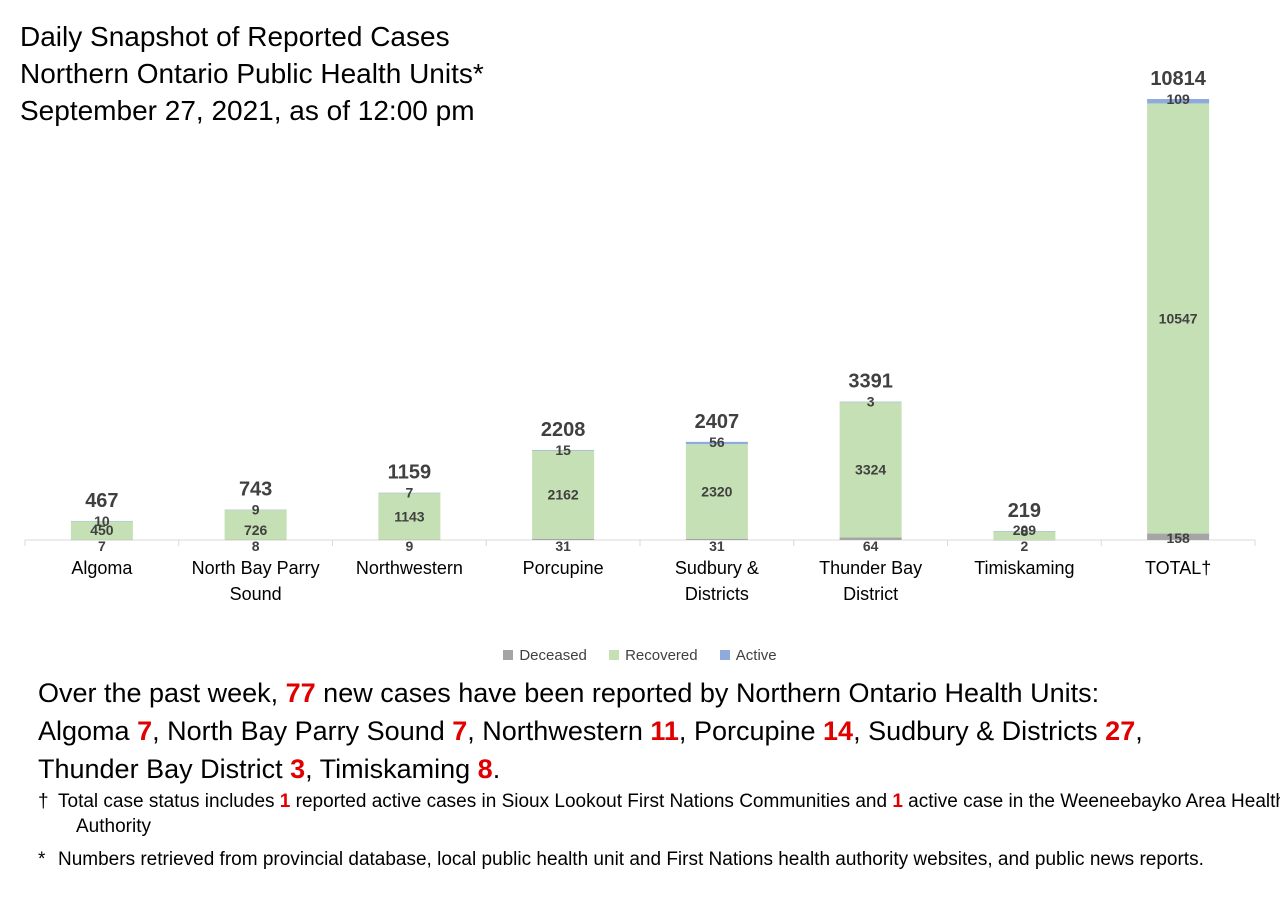 The image size is (1280, 907). I want to click on data-label-active: 3, so click(871, 402).